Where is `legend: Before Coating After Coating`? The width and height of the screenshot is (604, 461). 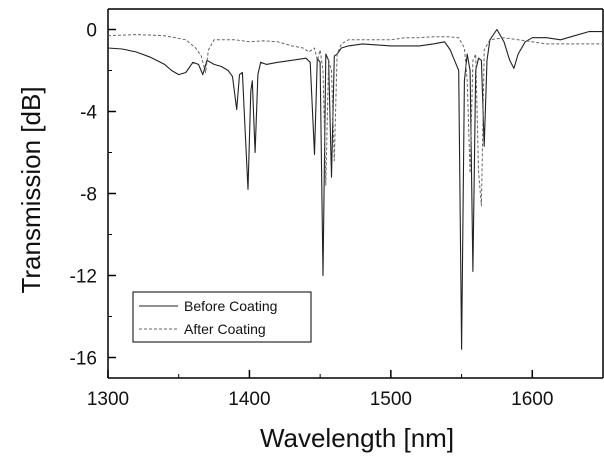 legend: Before Coating After Coating is located at coordinates (222, 317).